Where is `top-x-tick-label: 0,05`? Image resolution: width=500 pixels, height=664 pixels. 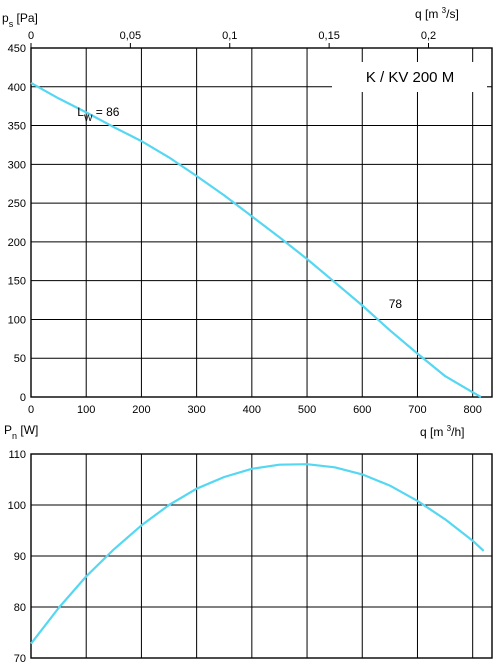 top-x-tick-label: 0,05 is located at coordinates (130, 36).